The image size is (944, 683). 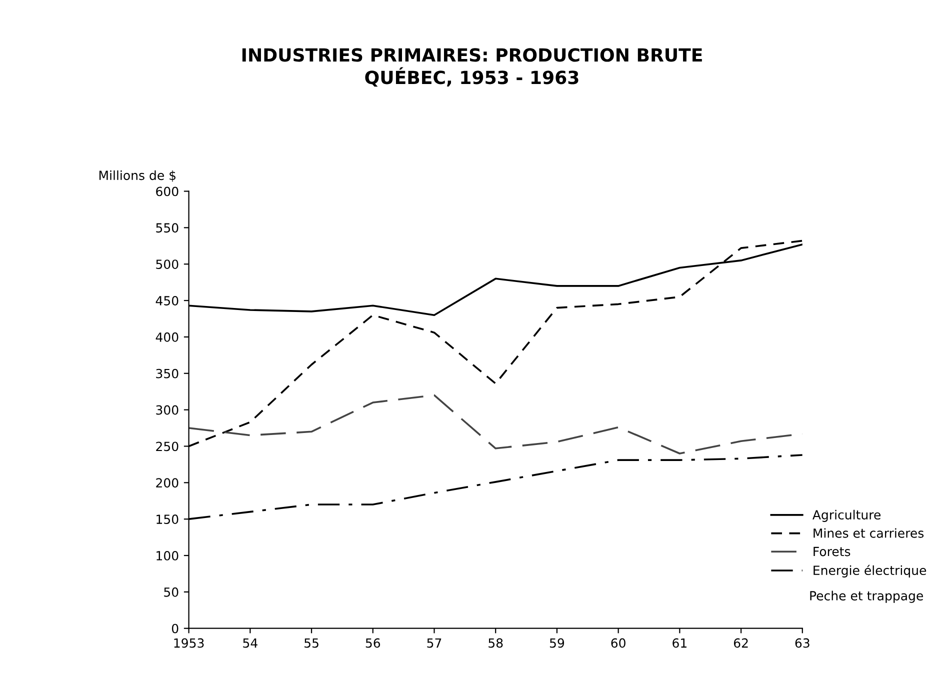 I want to click on x-tick-label: 63, so click(x=802, y=643).